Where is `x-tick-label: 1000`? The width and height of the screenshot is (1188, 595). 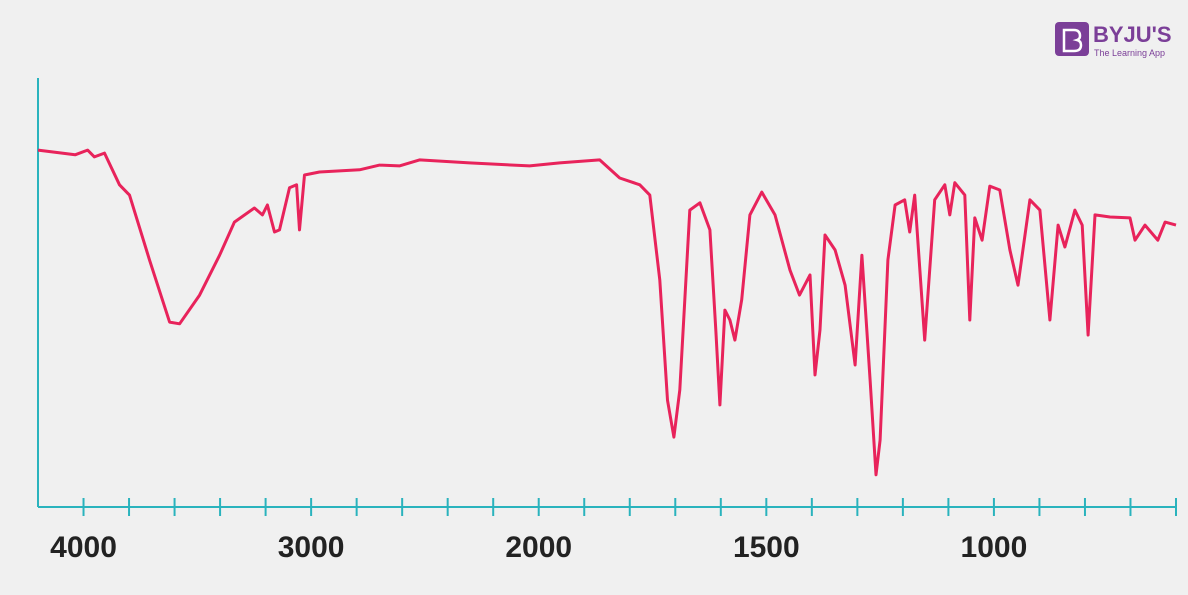 x-tick-label: 1000 is located at coordinates (994, 547).